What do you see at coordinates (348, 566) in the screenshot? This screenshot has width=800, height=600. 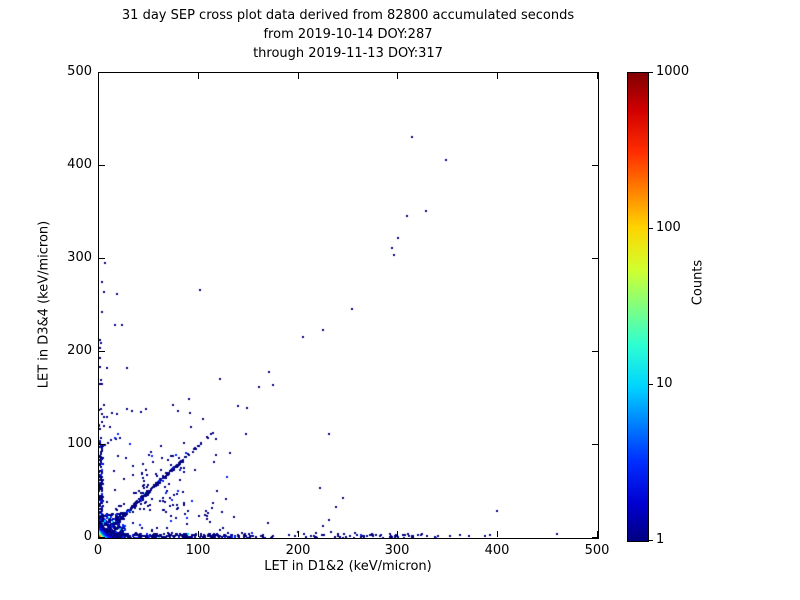 I see `x-axis-label: LET in D1&2 (keV/micron)` at bounding box center [348, 566].